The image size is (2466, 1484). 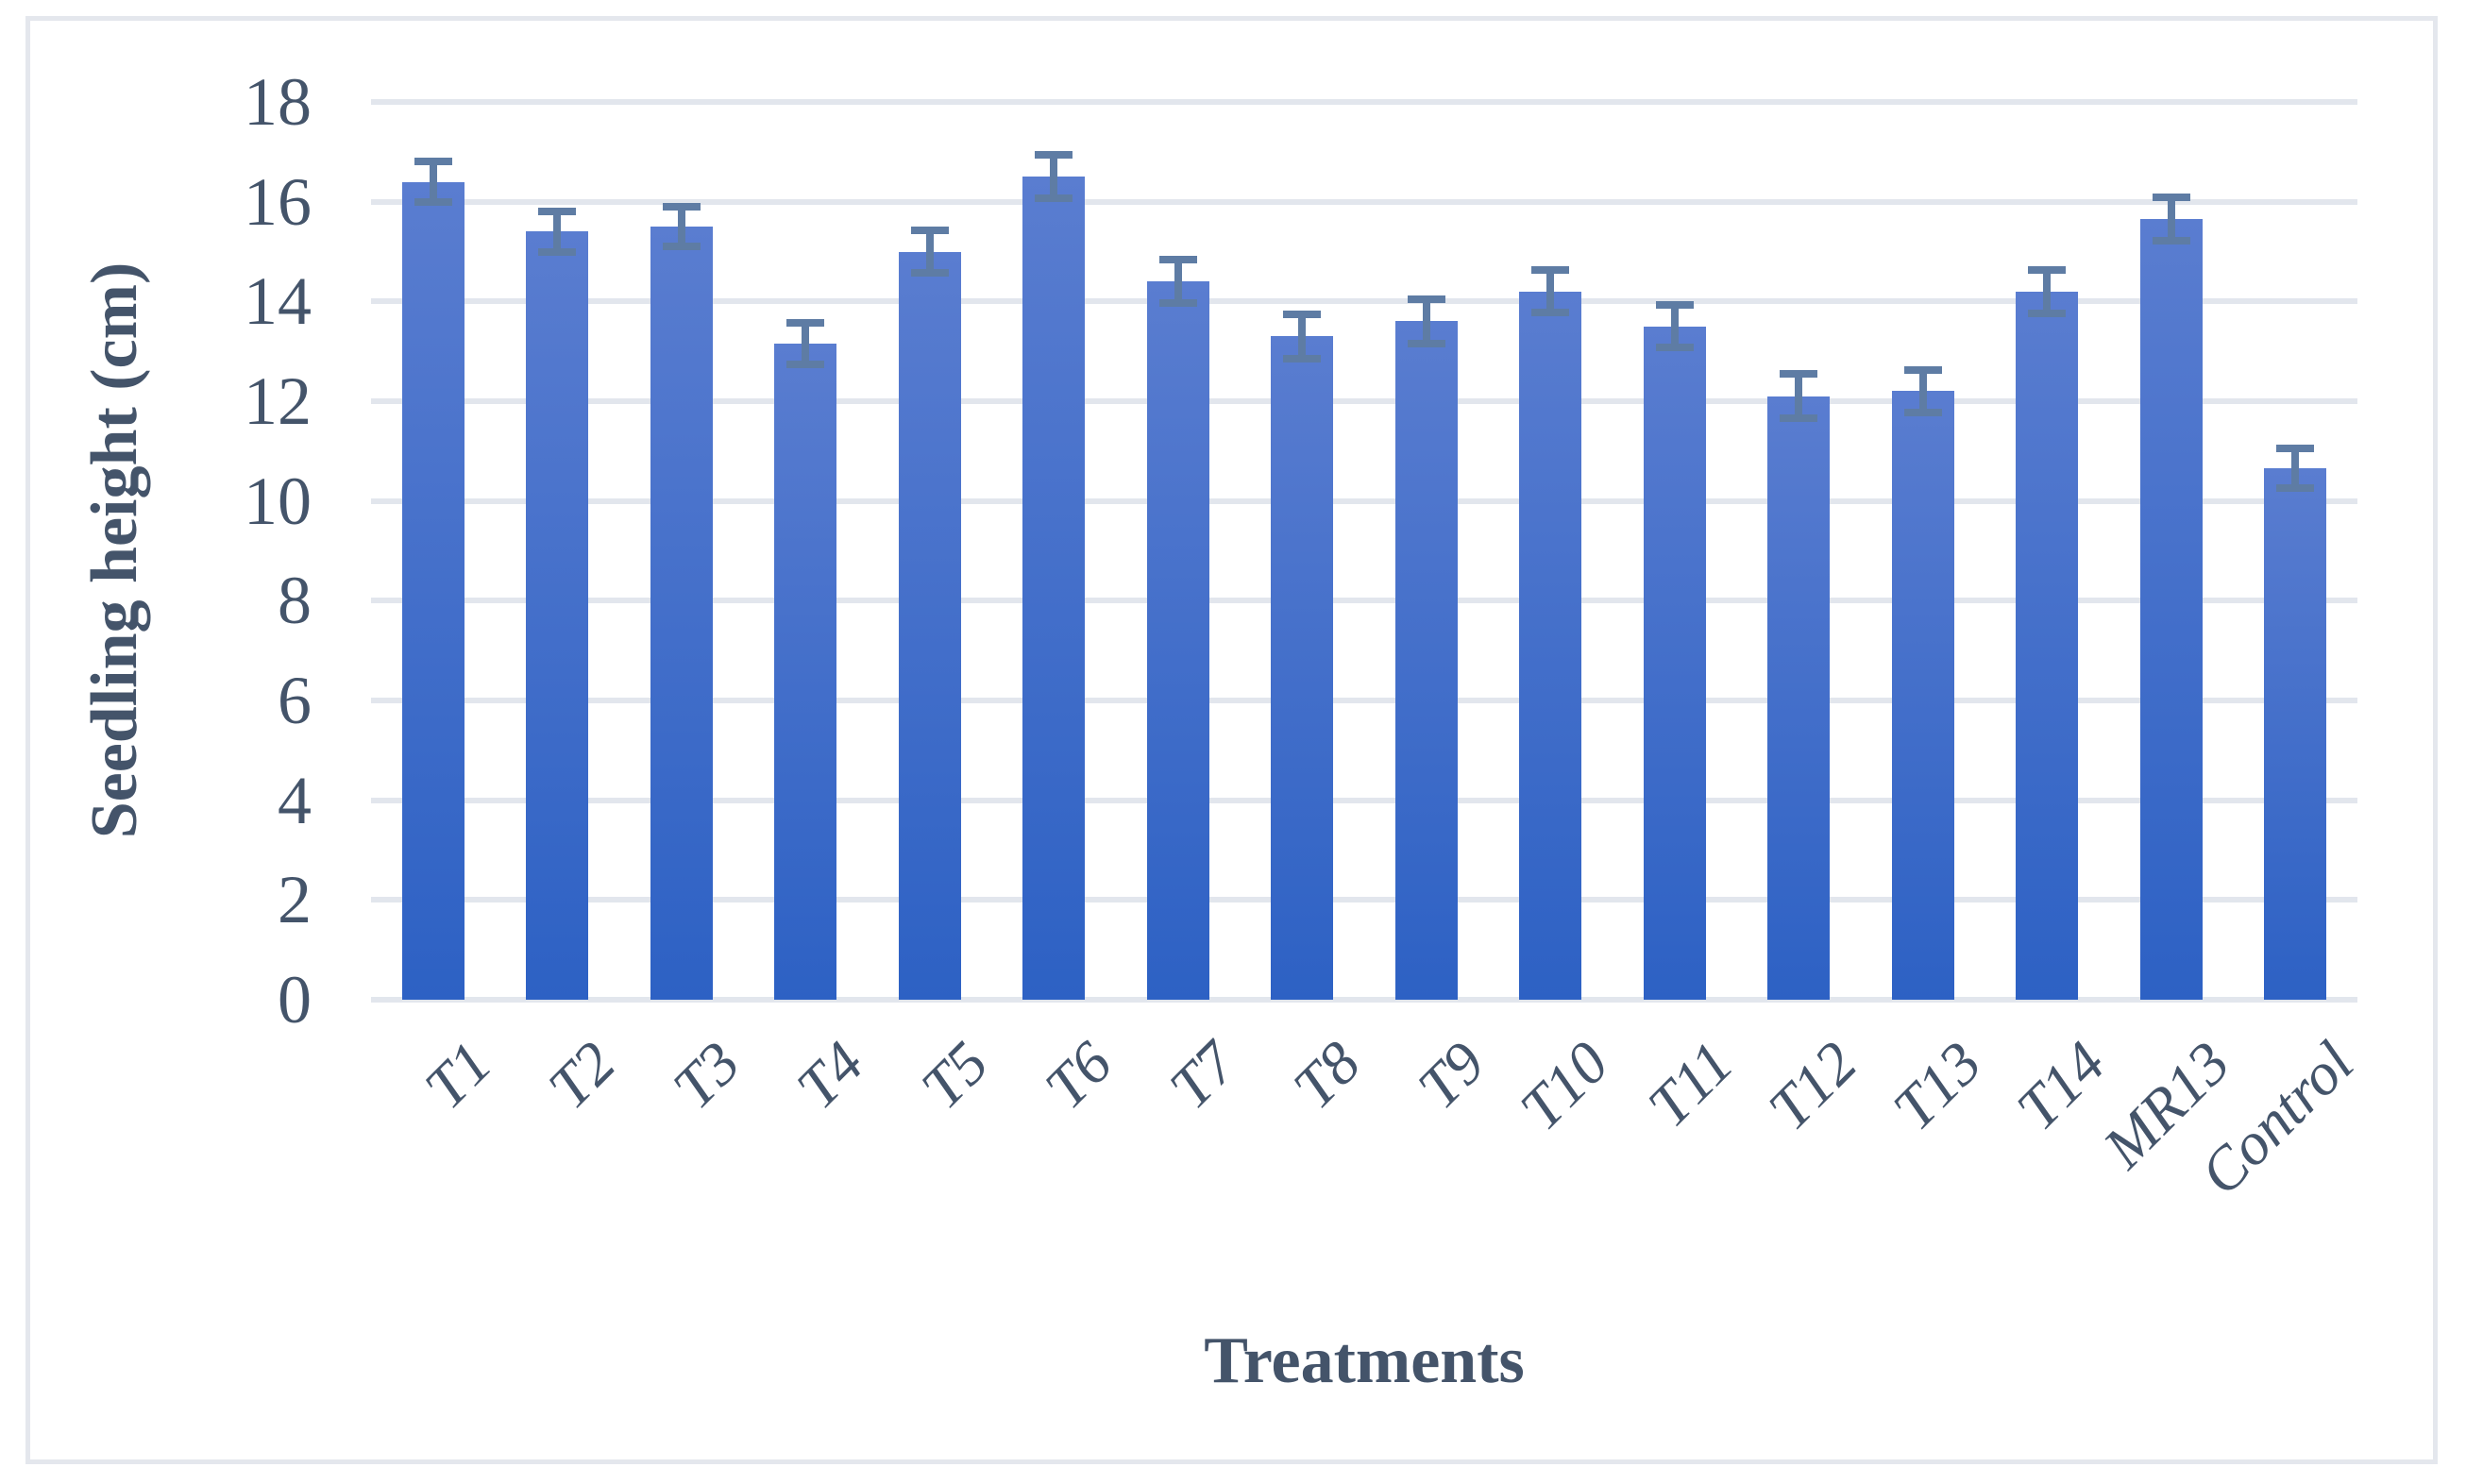 What do you see at coordinates (2295, 489) in the screenshot?
I see `error-bar-bottom-cap-Control` at bounding box center [2295, 489].